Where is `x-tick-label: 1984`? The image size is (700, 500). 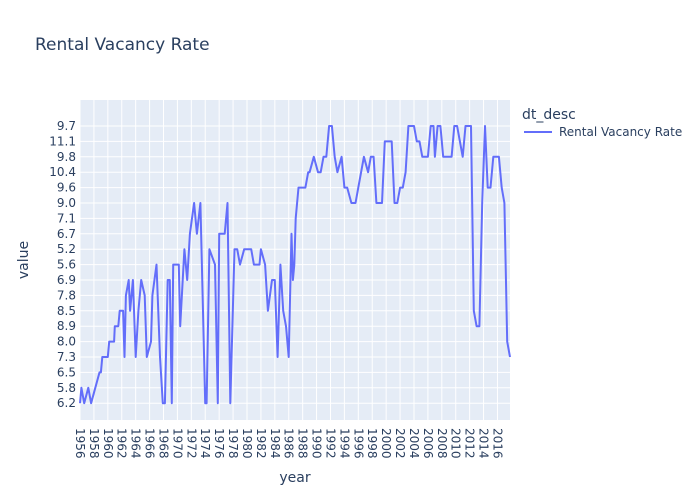
x-tick-label: 1984 is located at coordinates (275, 443).